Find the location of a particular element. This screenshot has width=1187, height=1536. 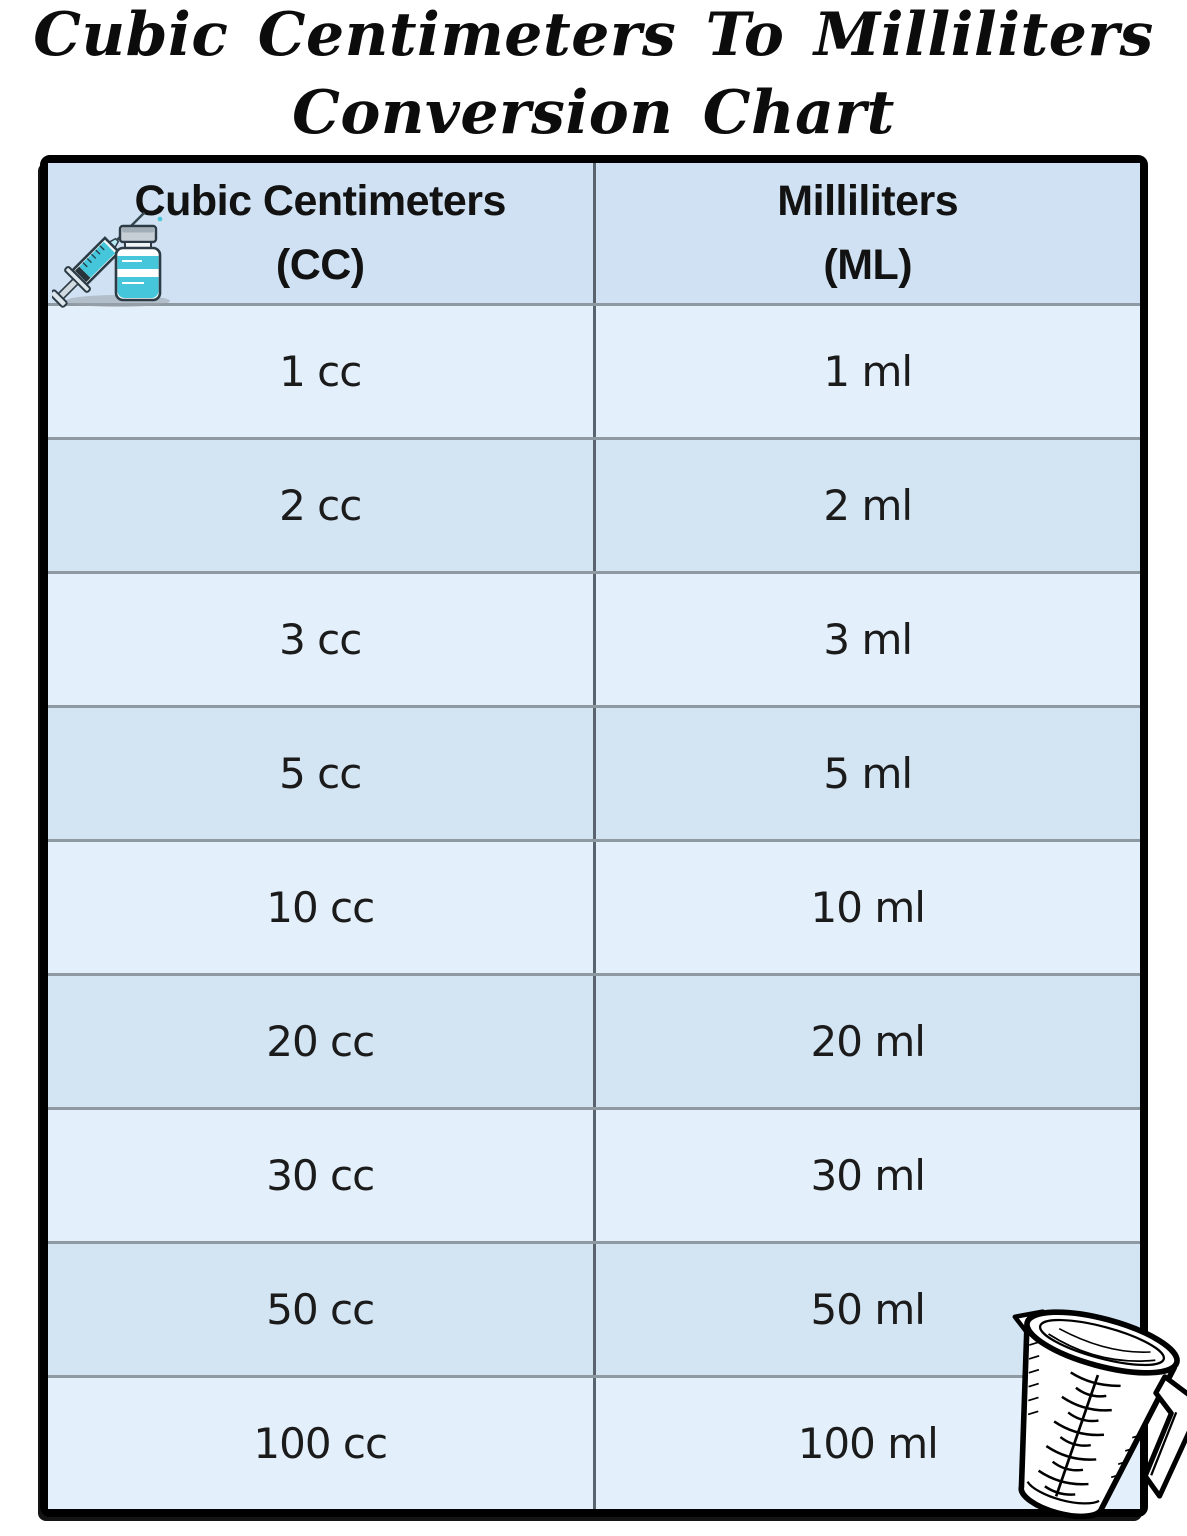

ml-value-cell: 20 ml is located at coordinates (868, 1041).